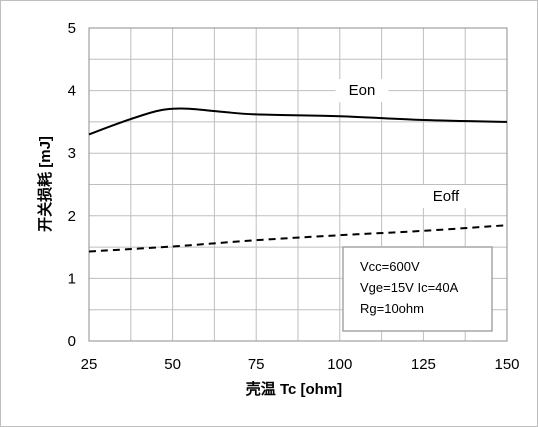 Image resolution: width=538 pixels, height=427 pixels. I want to click on y-tick-label: 3, so click(72, 153).